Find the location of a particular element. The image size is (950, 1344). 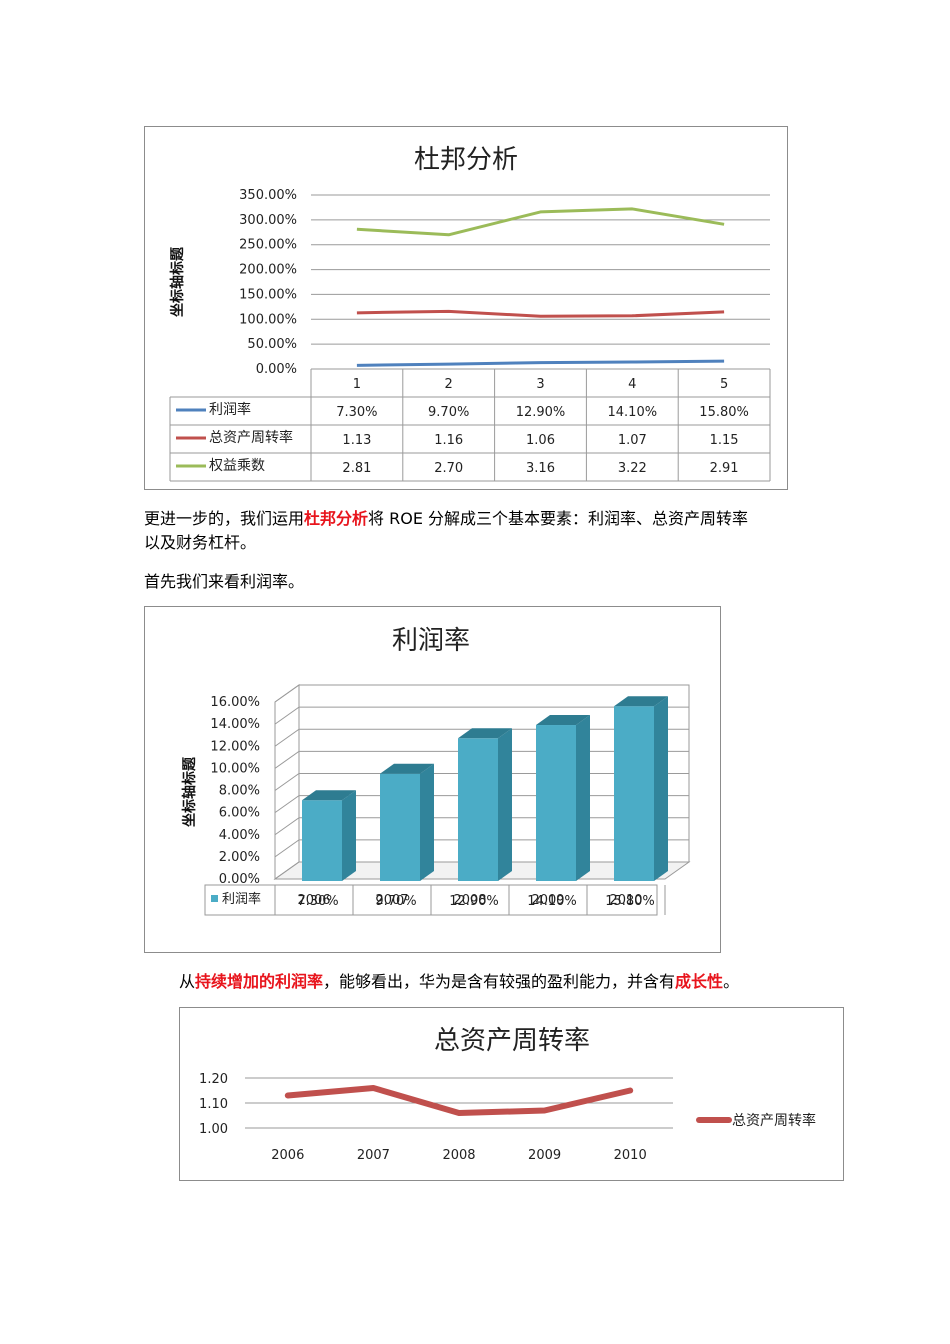

y-tick-label: 150.00% is located at coordinates (268, 294).